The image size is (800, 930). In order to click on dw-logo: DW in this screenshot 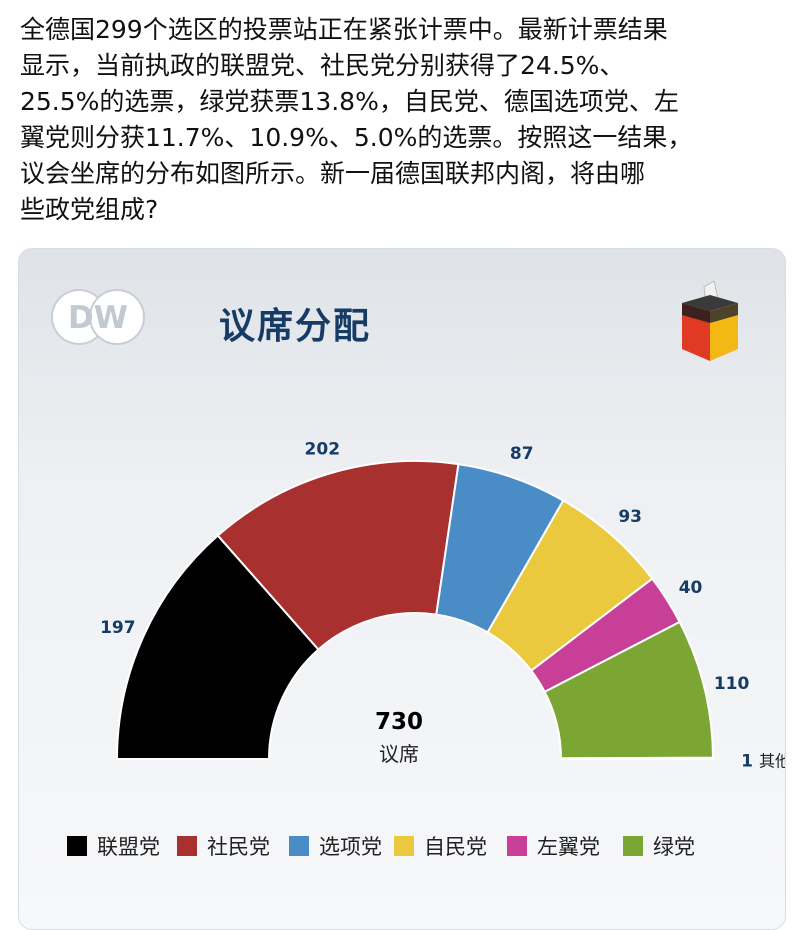, I will do `click(98, 317)`.